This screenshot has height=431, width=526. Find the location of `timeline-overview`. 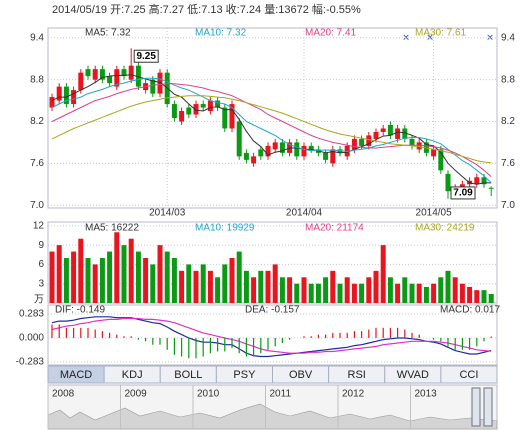

timeline-overview is located at coordinates (272, 416).